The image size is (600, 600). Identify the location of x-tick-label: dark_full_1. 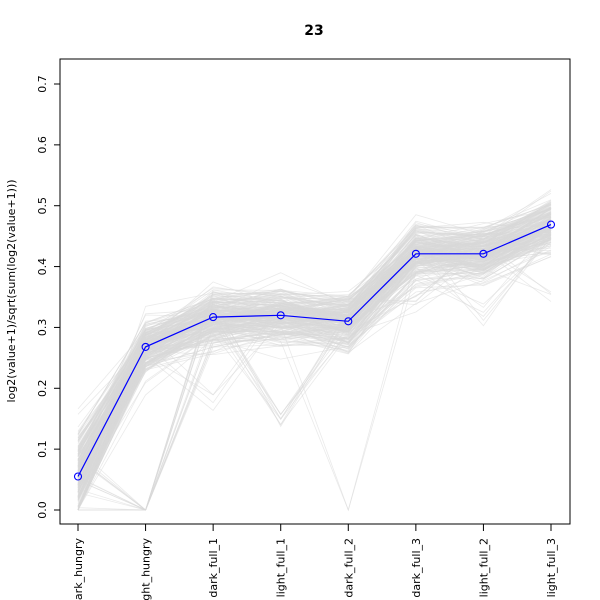
(213, 568).